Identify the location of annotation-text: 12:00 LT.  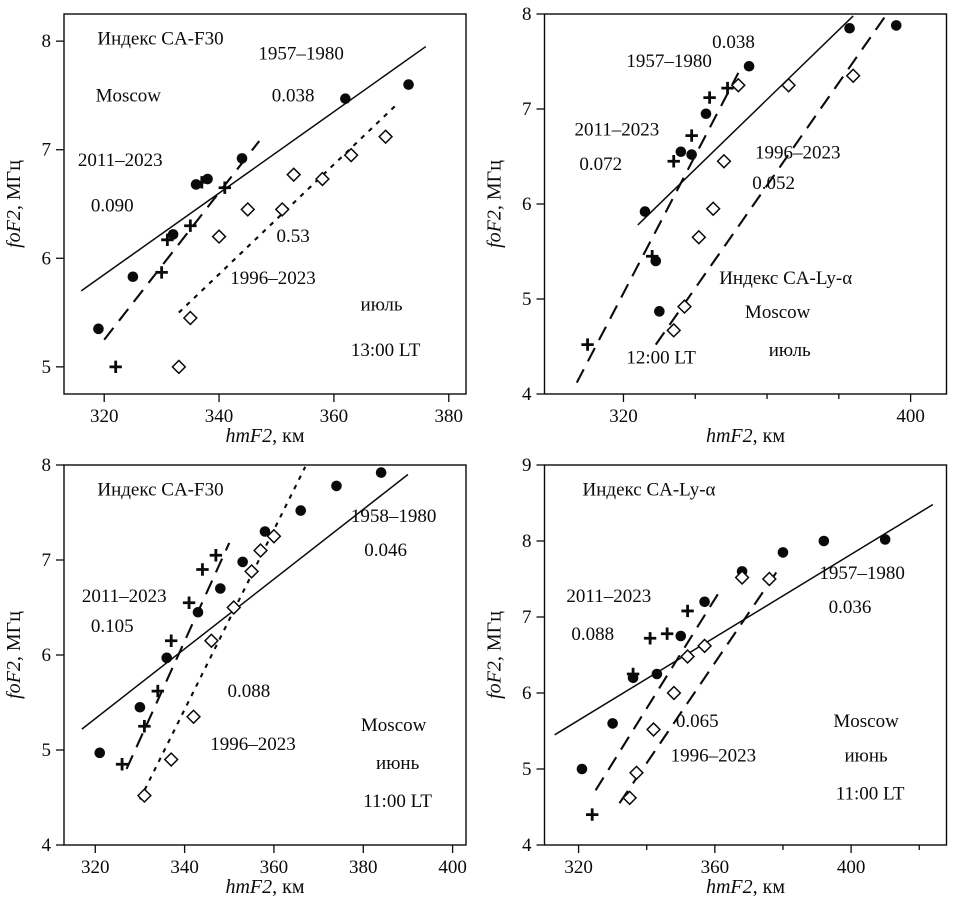
(661, 358).